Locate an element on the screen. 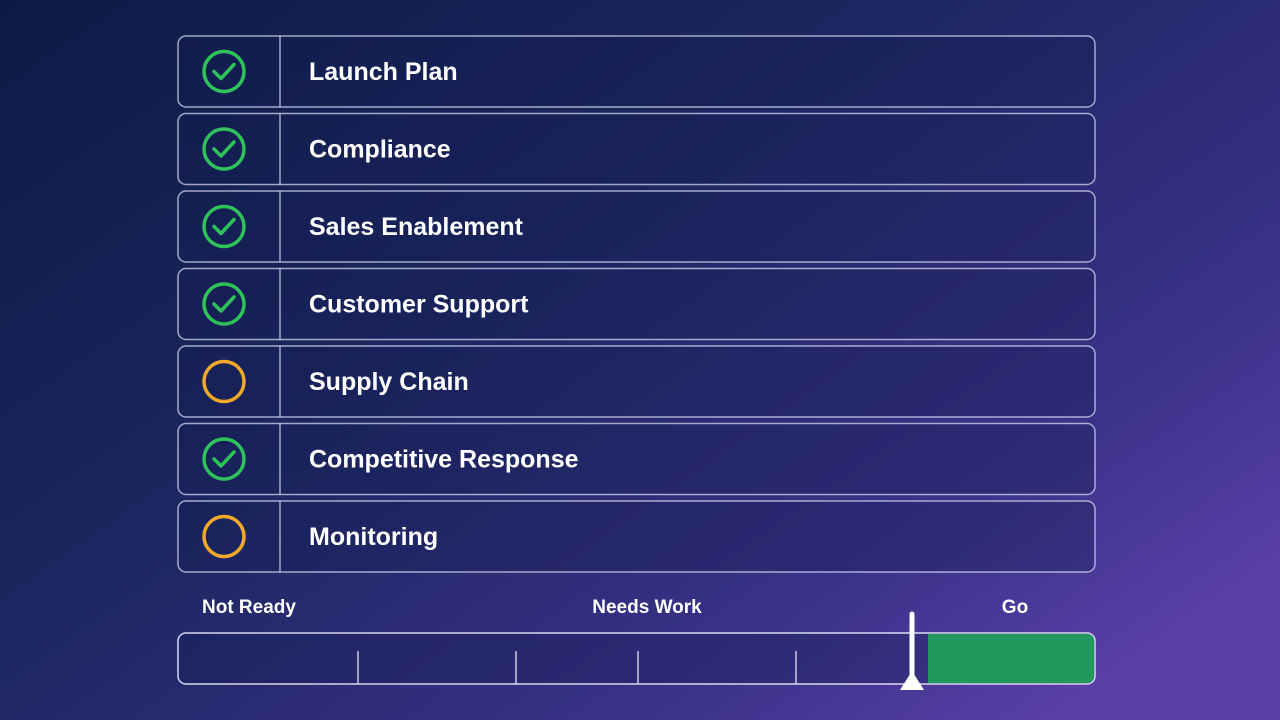  gauge is located at coordinates (636, 650).